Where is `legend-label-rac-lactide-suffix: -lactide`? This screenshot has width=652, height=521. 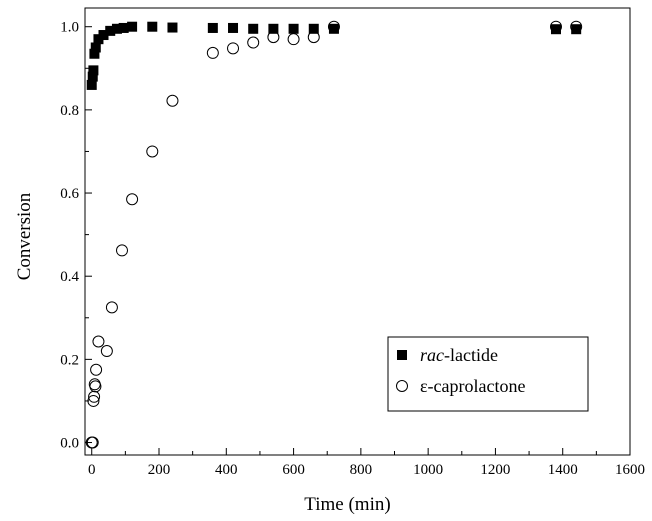
legend-label-rac-lactide-suffix: -lactide is located at coordinates (471, 355).